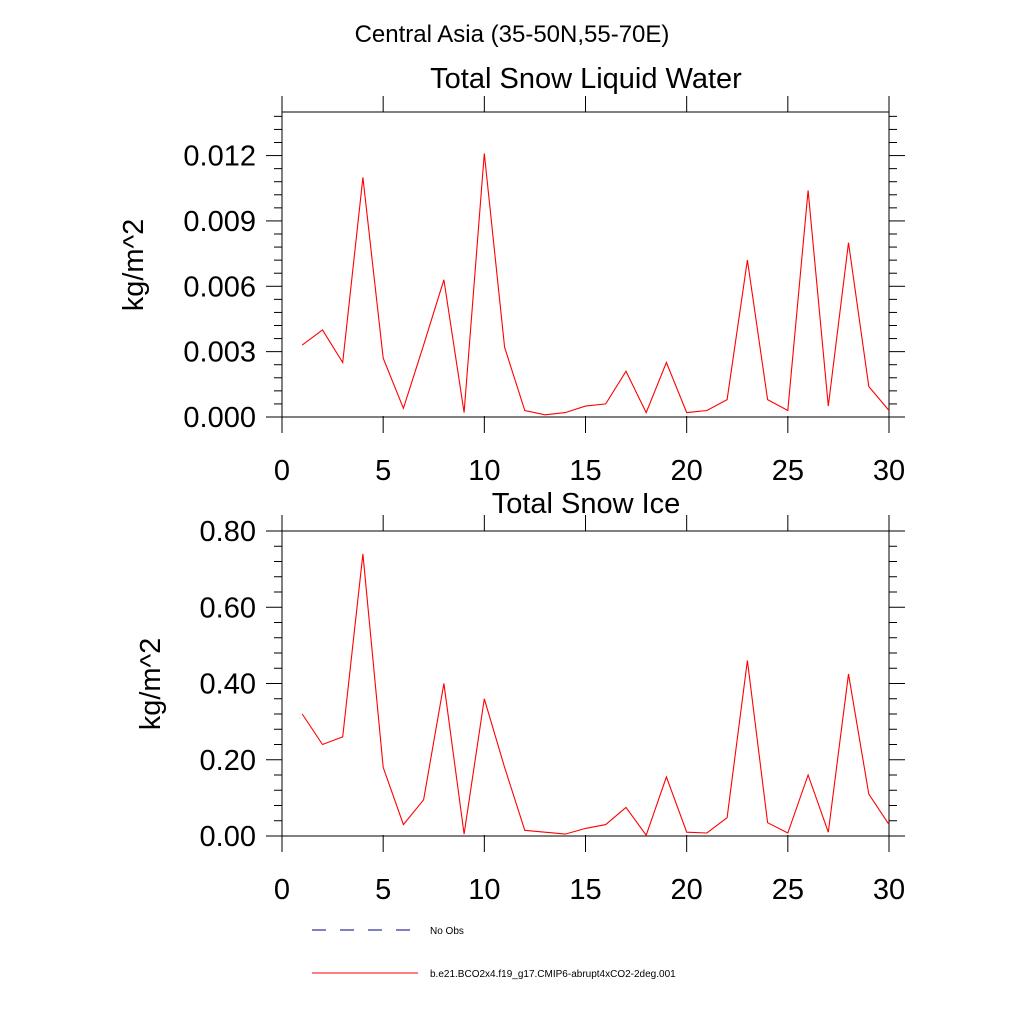 Image resolution: width=1024 pixels, height=1029 pixels. Describe the element at coordinates (219, 353) in the screenshot. I see `y-tick-label: 0.003` at that location.